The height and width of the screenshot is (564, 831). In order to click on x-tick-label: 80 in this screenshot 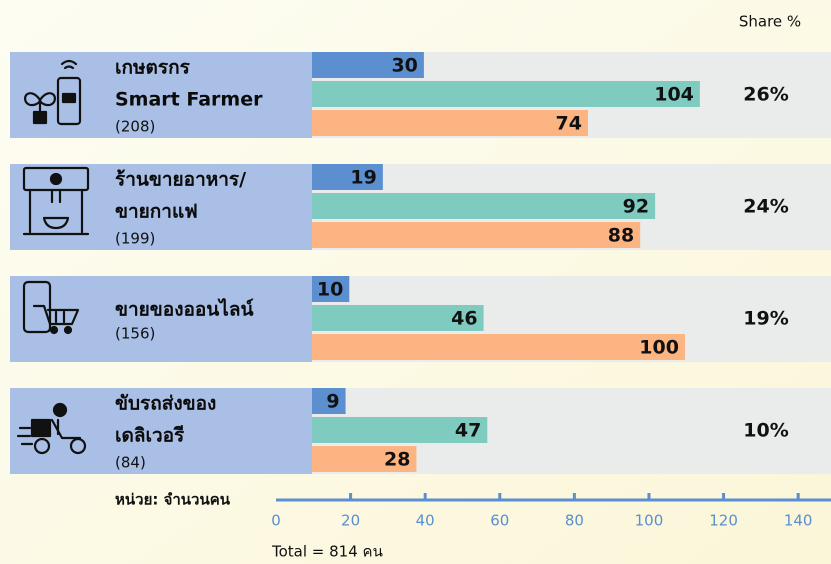, I will do `click(574, 521)`.